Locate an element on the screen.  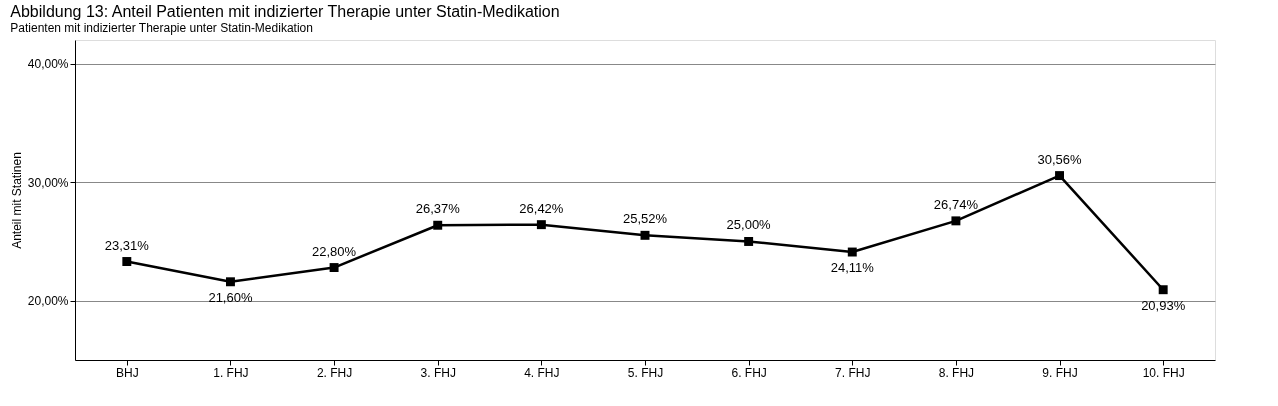
chart-subtitle: Patienten mit indizierter Therapie unter Statin-Medikation is located at coordinates (161, 28).